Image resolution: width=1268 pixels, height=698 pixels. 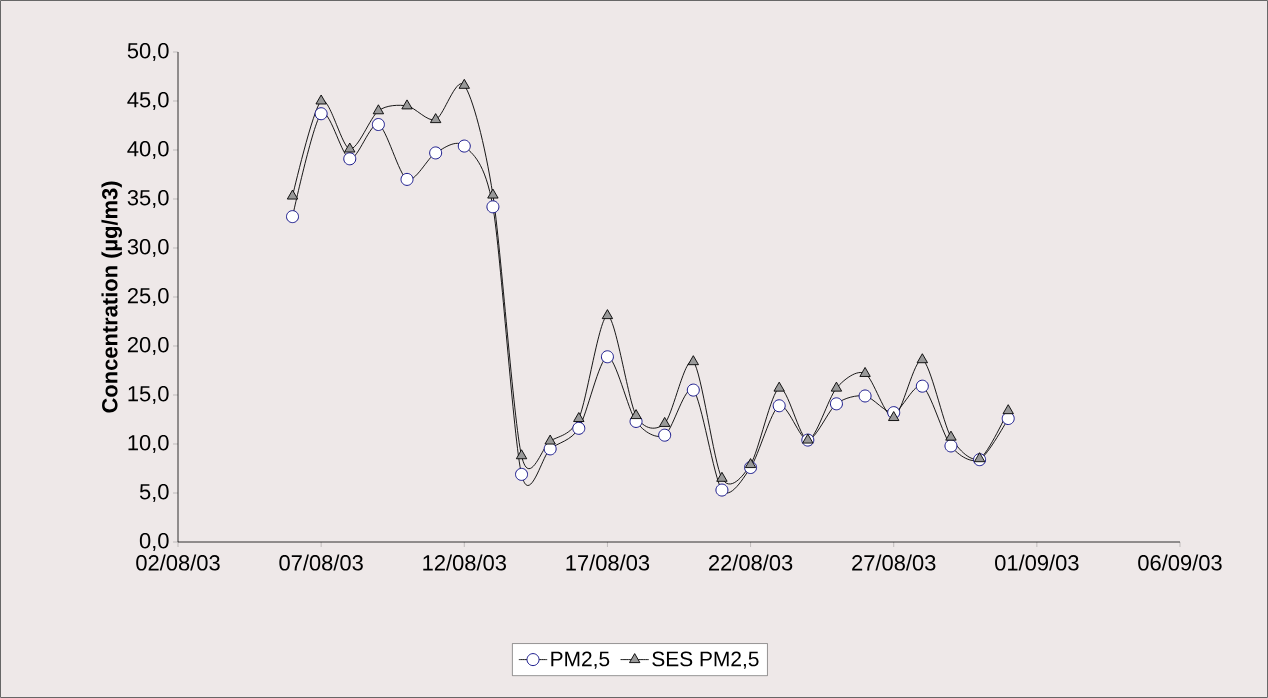 I want to click on legend-label: SES PM2,5, so click(x=705, y=660).